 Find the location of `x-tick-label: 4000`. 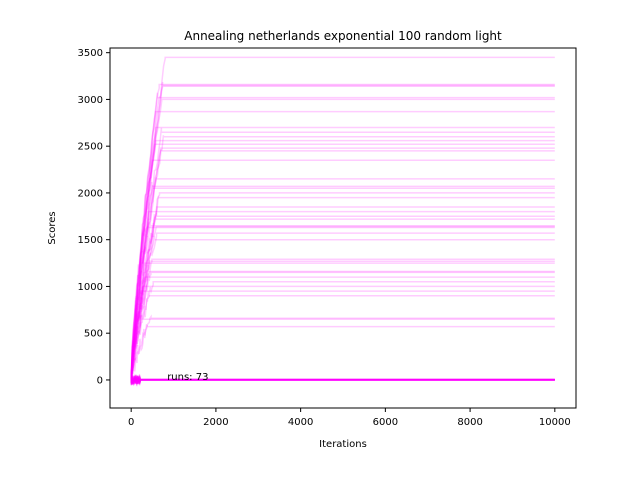

x-tick-label: 4000 is located at coordinates (300, 422).